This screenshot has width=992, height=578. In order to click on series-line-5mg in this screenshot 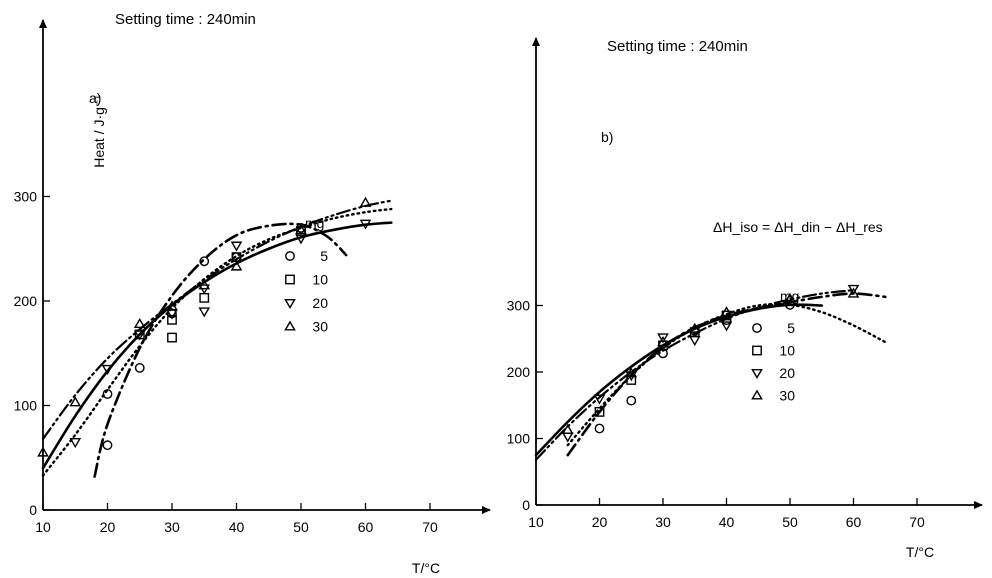, I will do `click(726, 374)`.